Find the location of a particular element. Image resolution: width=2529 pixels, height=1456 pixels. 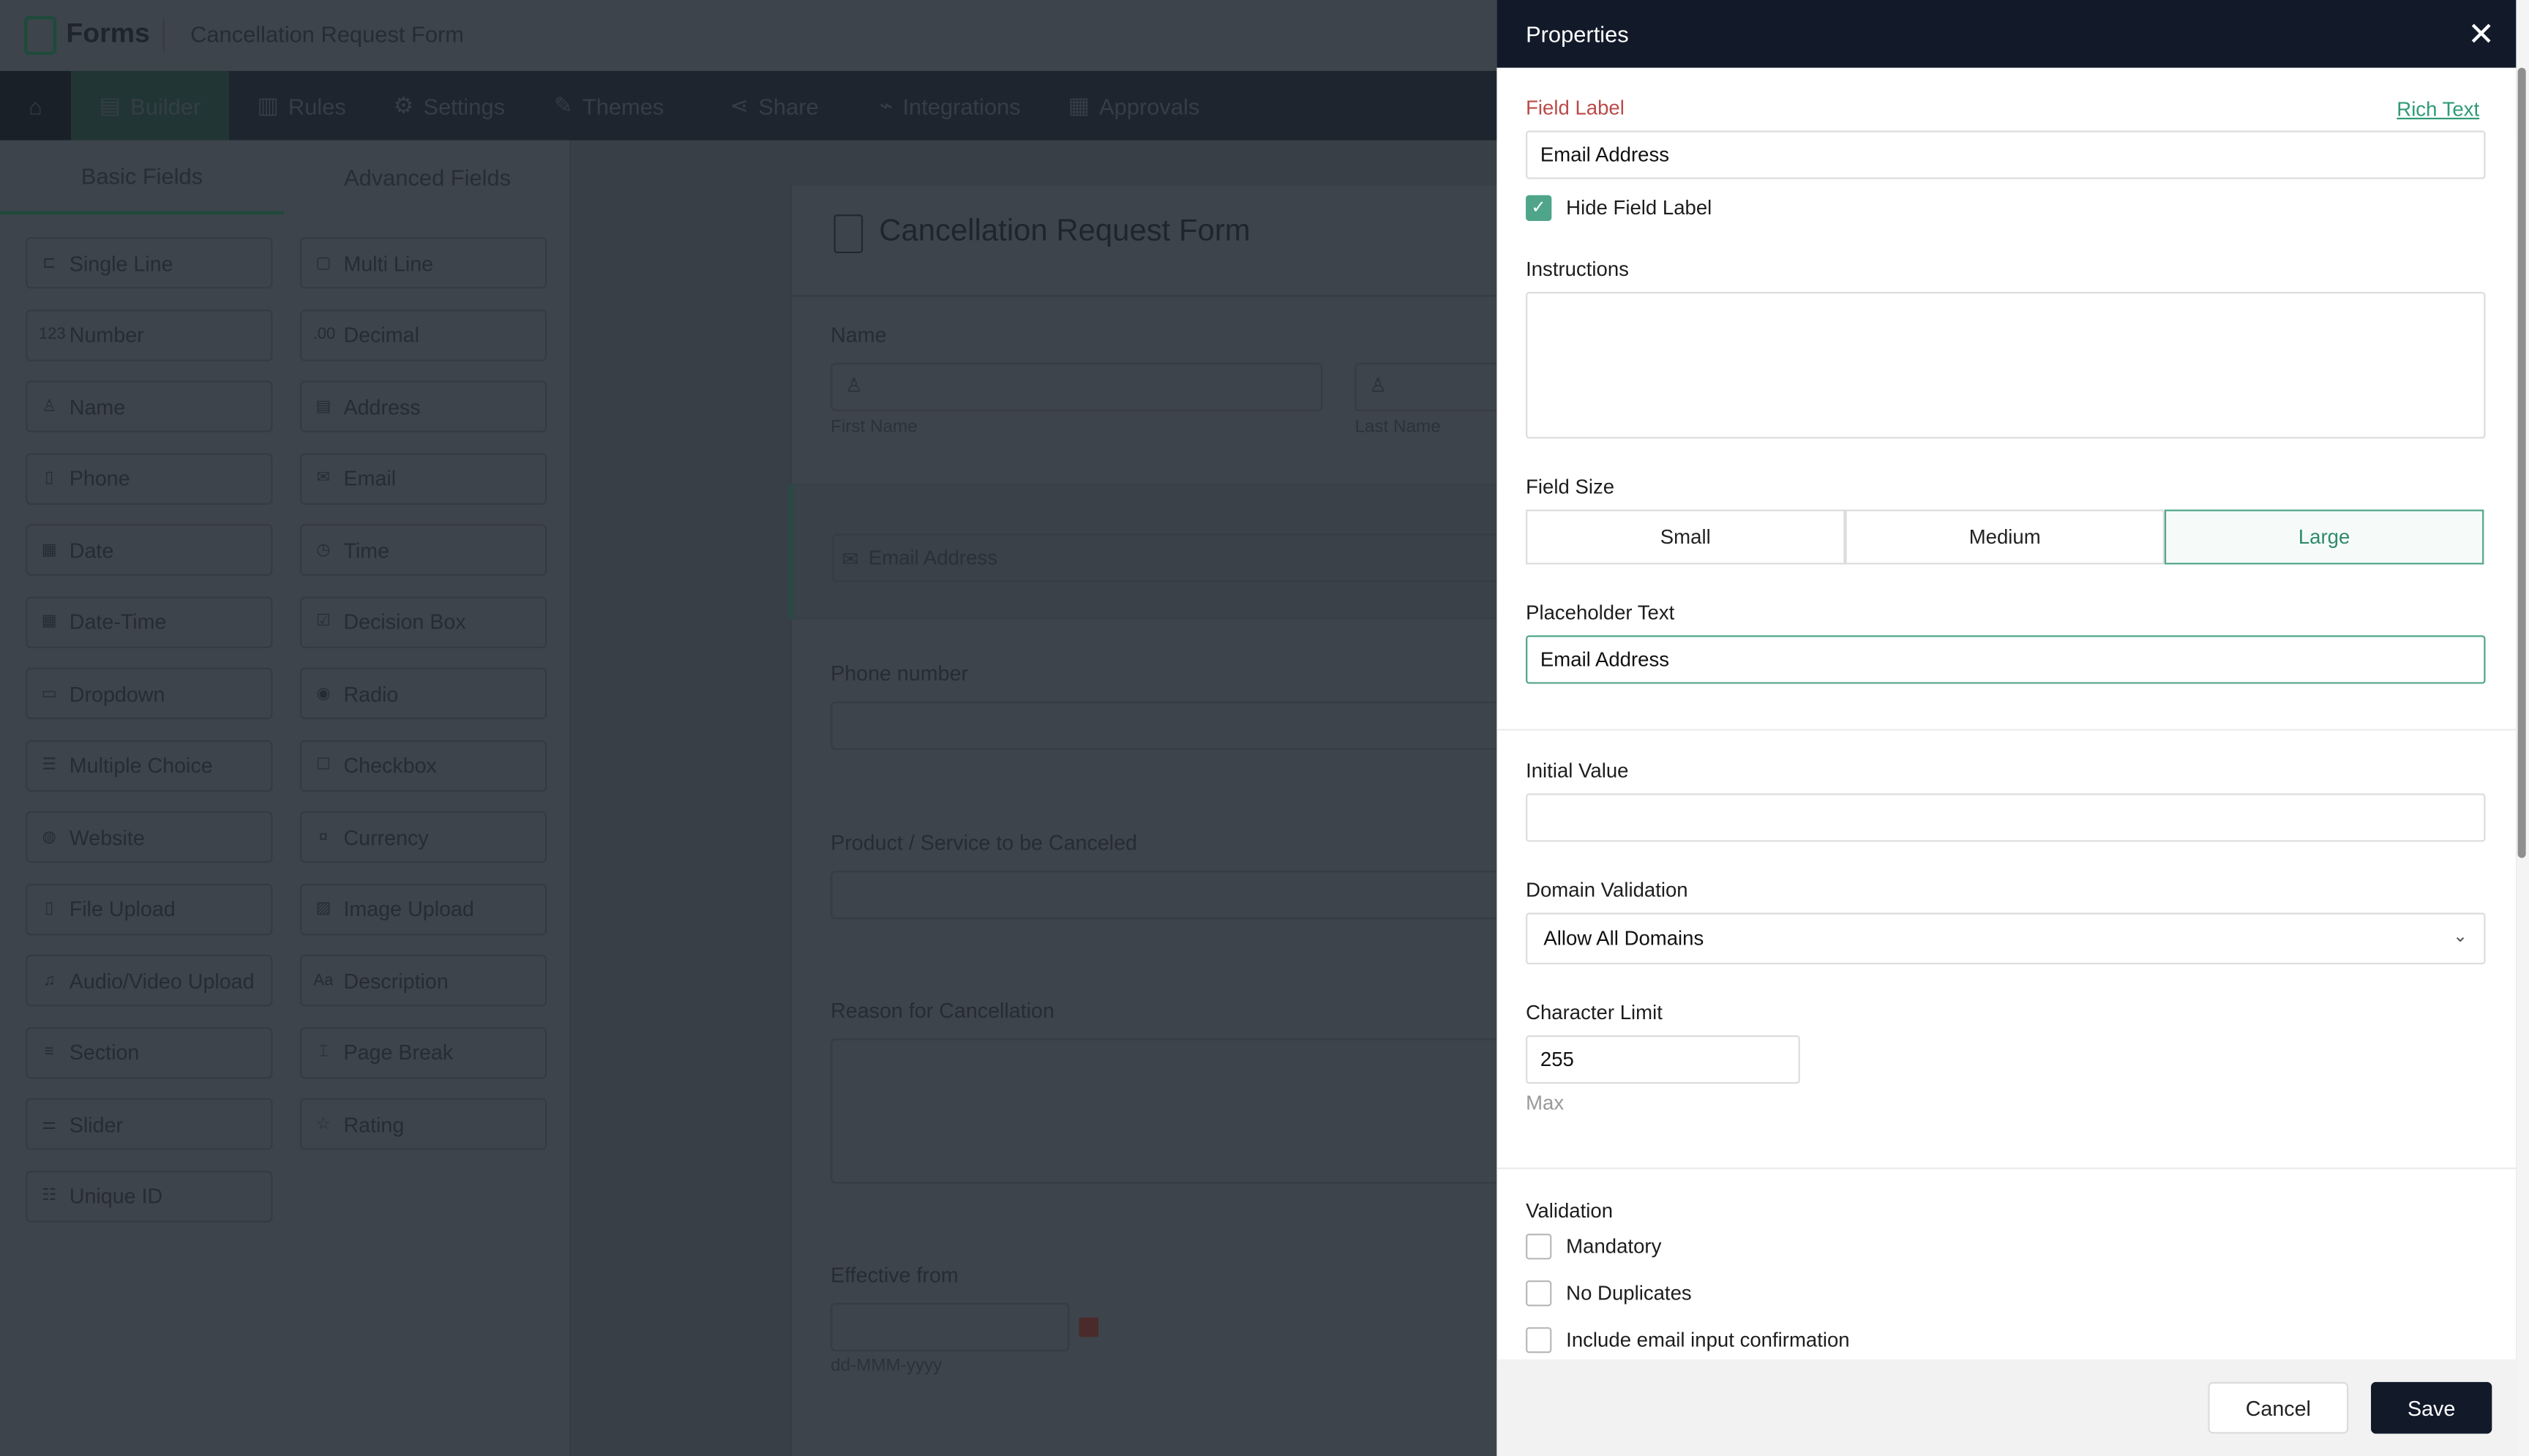

save-button: Save is located at coordinates (2431, 1407).